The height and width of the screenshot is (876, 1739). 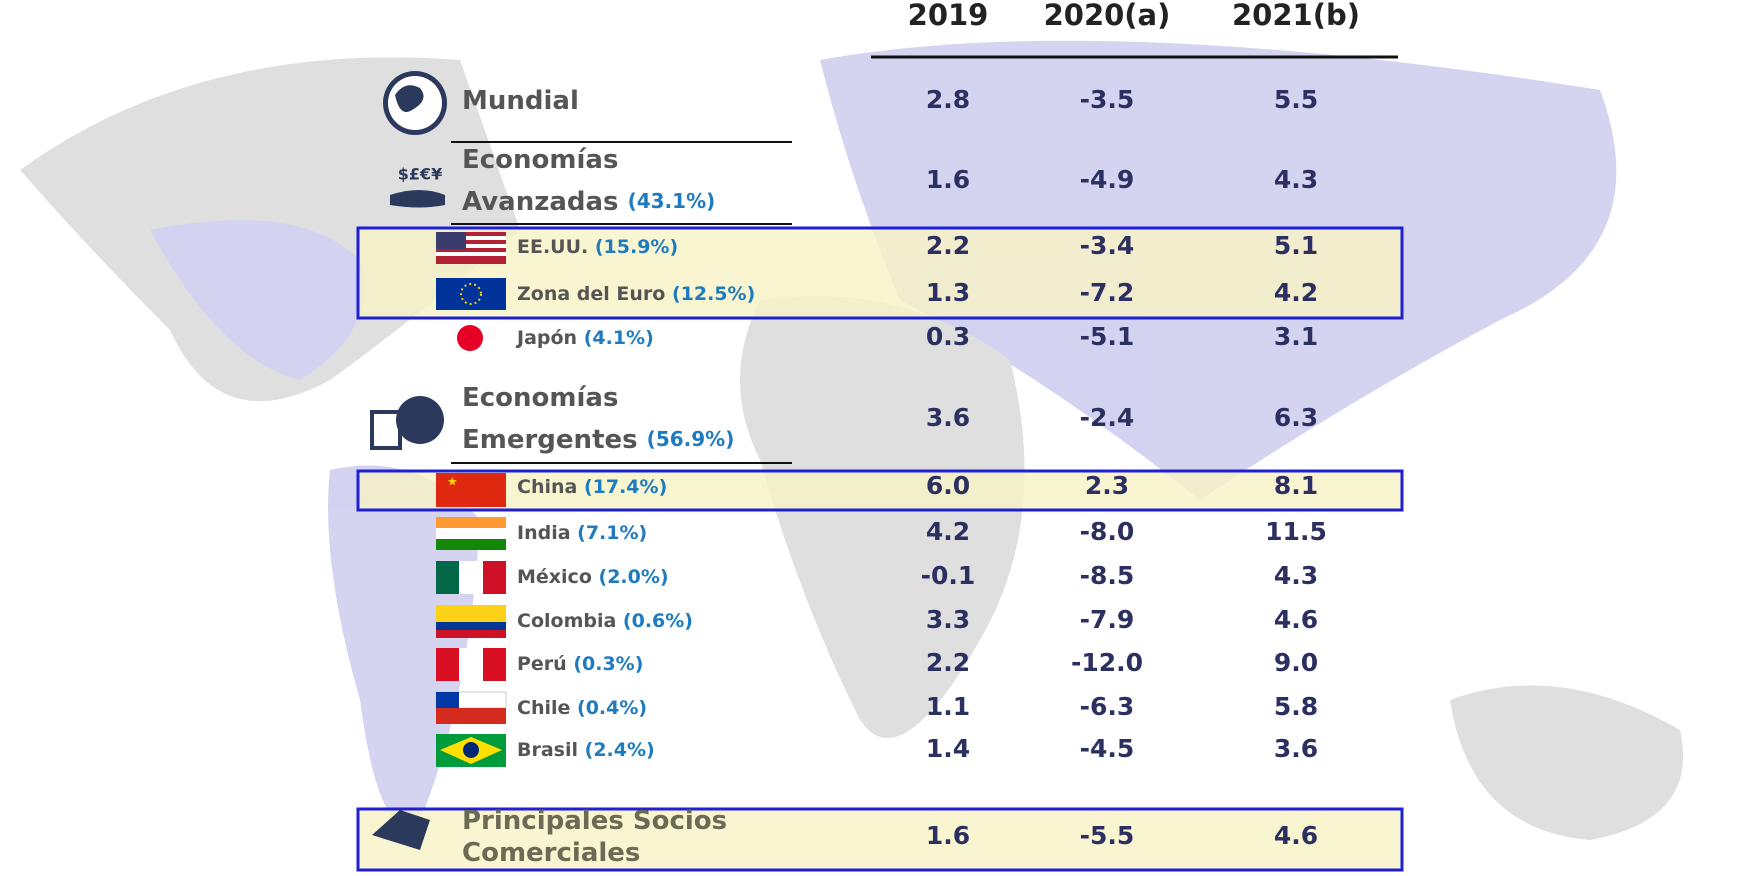 What do you see at coordinates (593, 577) in the screenshot?
I see `row-label: México (2.0%)` at bounding box center [593, 577].